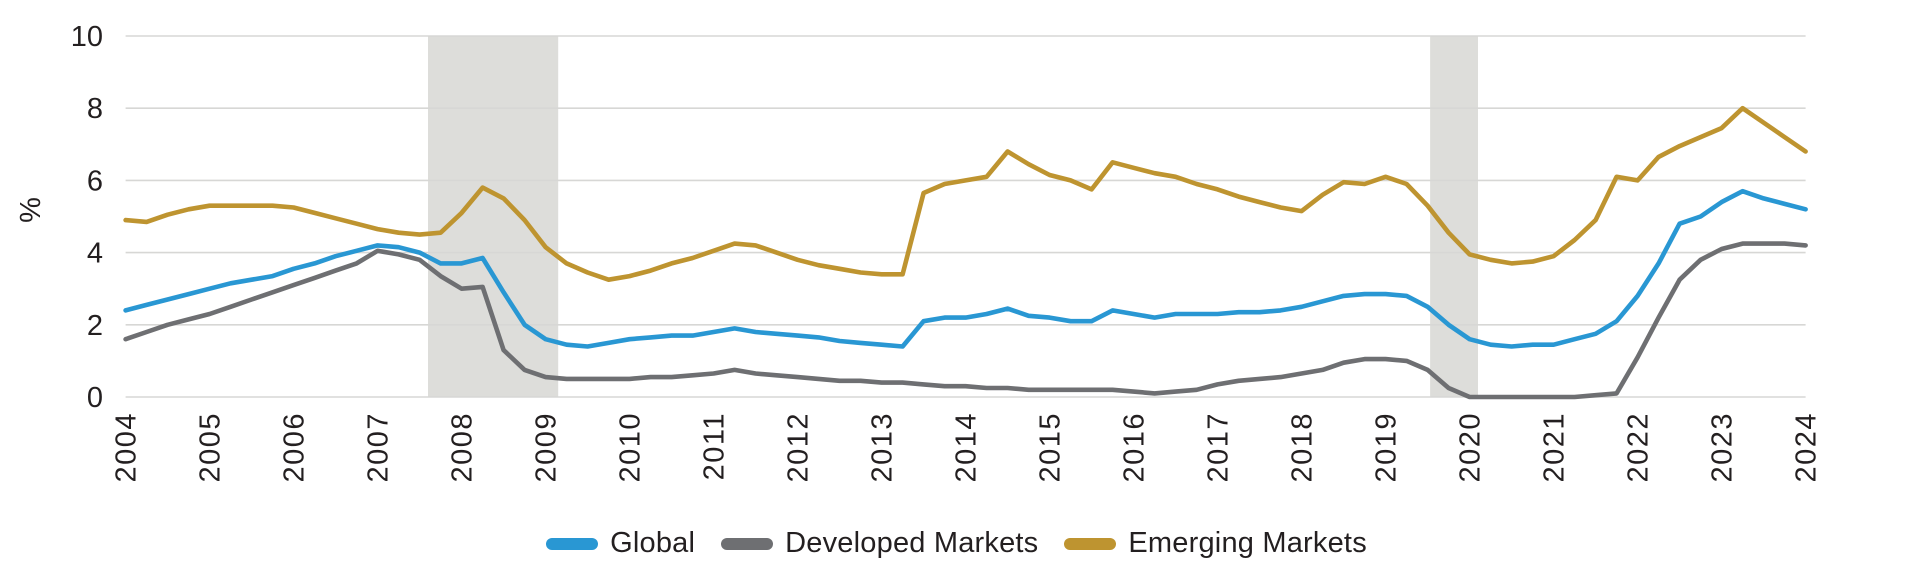  I want to click on legend-label-global: Global, so click(653, 543).